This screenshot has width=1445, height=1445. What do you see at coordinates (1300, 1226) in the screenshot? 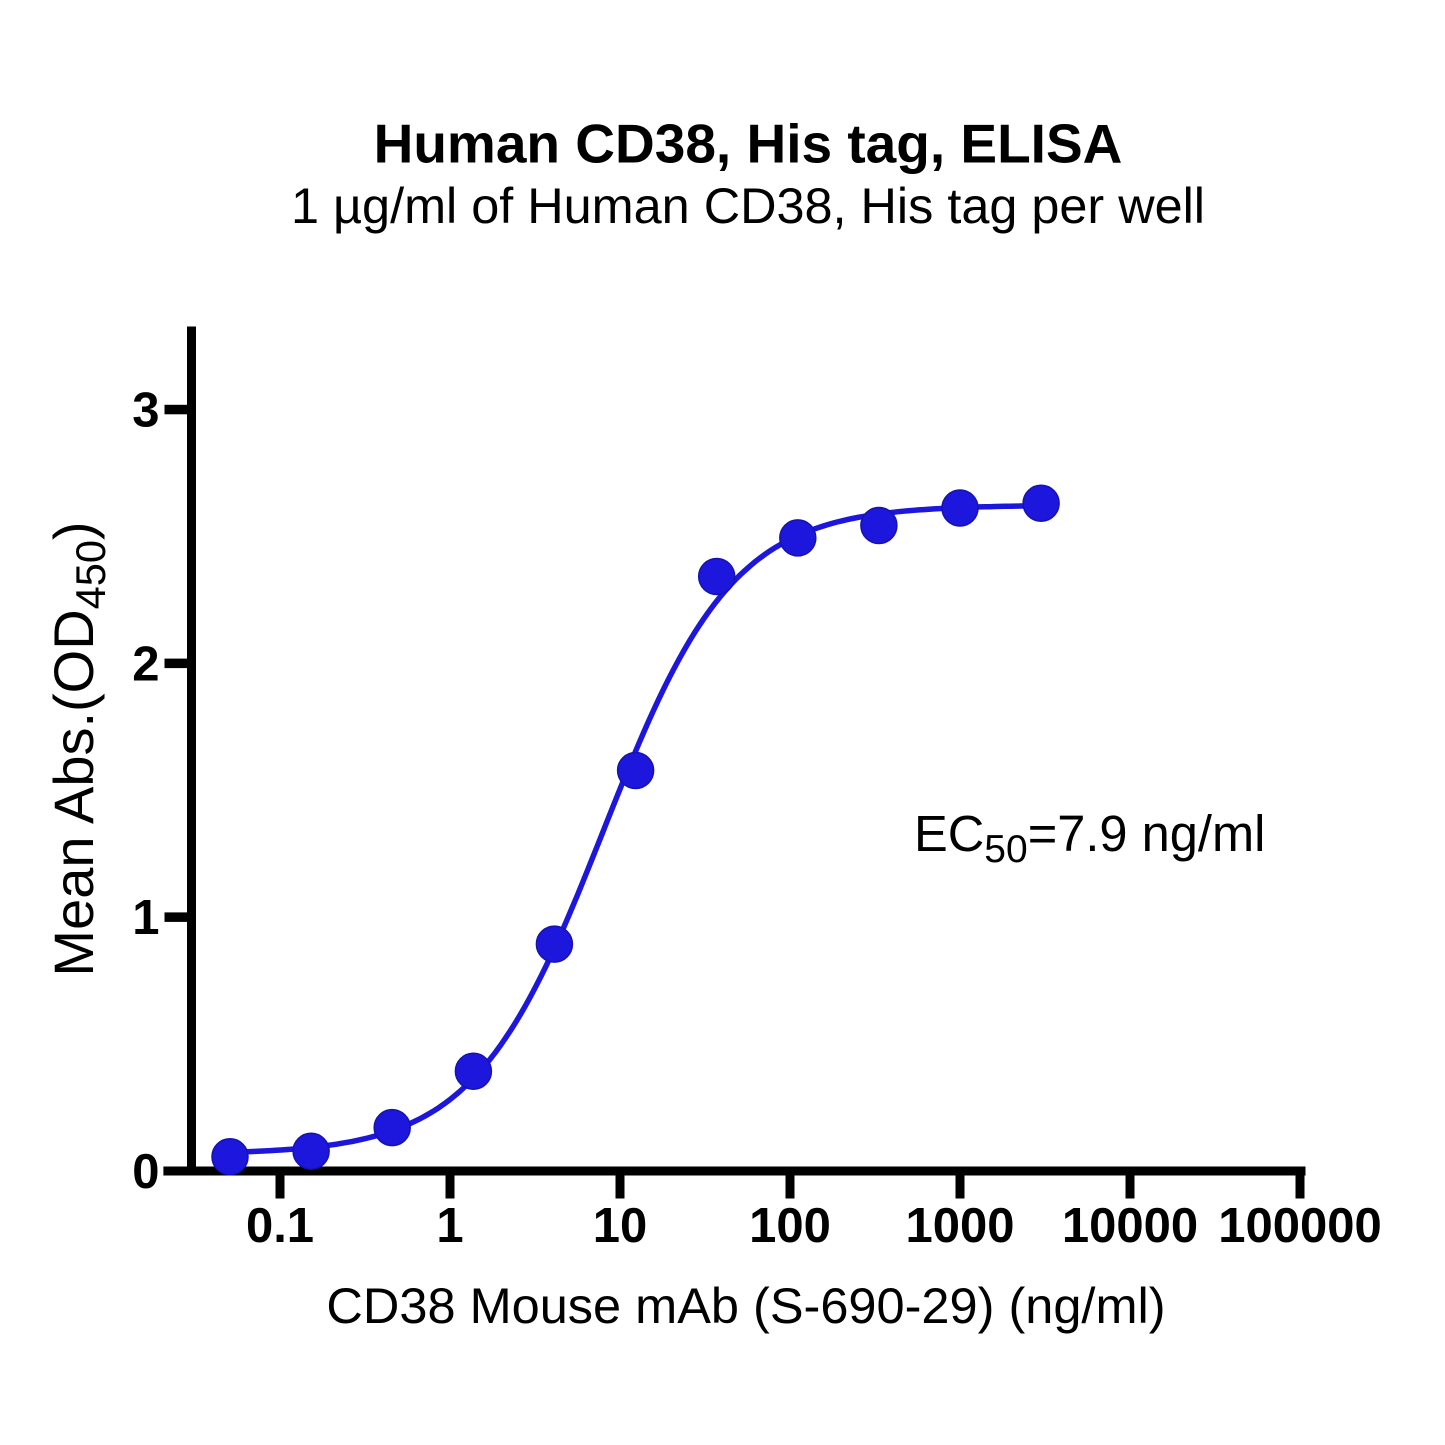
I see `svg-text: 100000` at bounding box center [1300, 1226].